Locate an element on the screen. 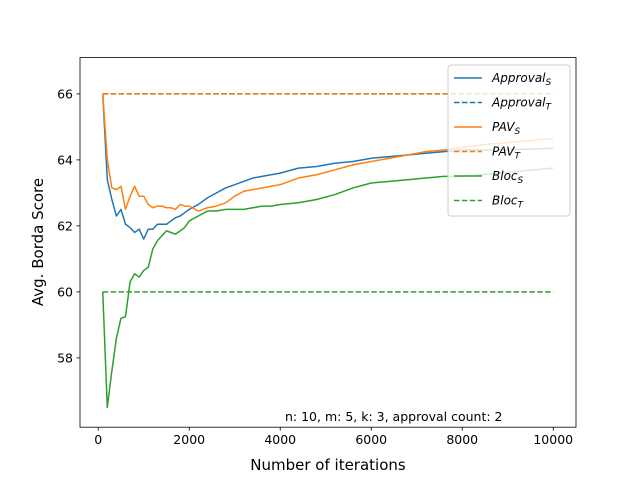  legend-label: PAVT is located at coordinates (506, 153).